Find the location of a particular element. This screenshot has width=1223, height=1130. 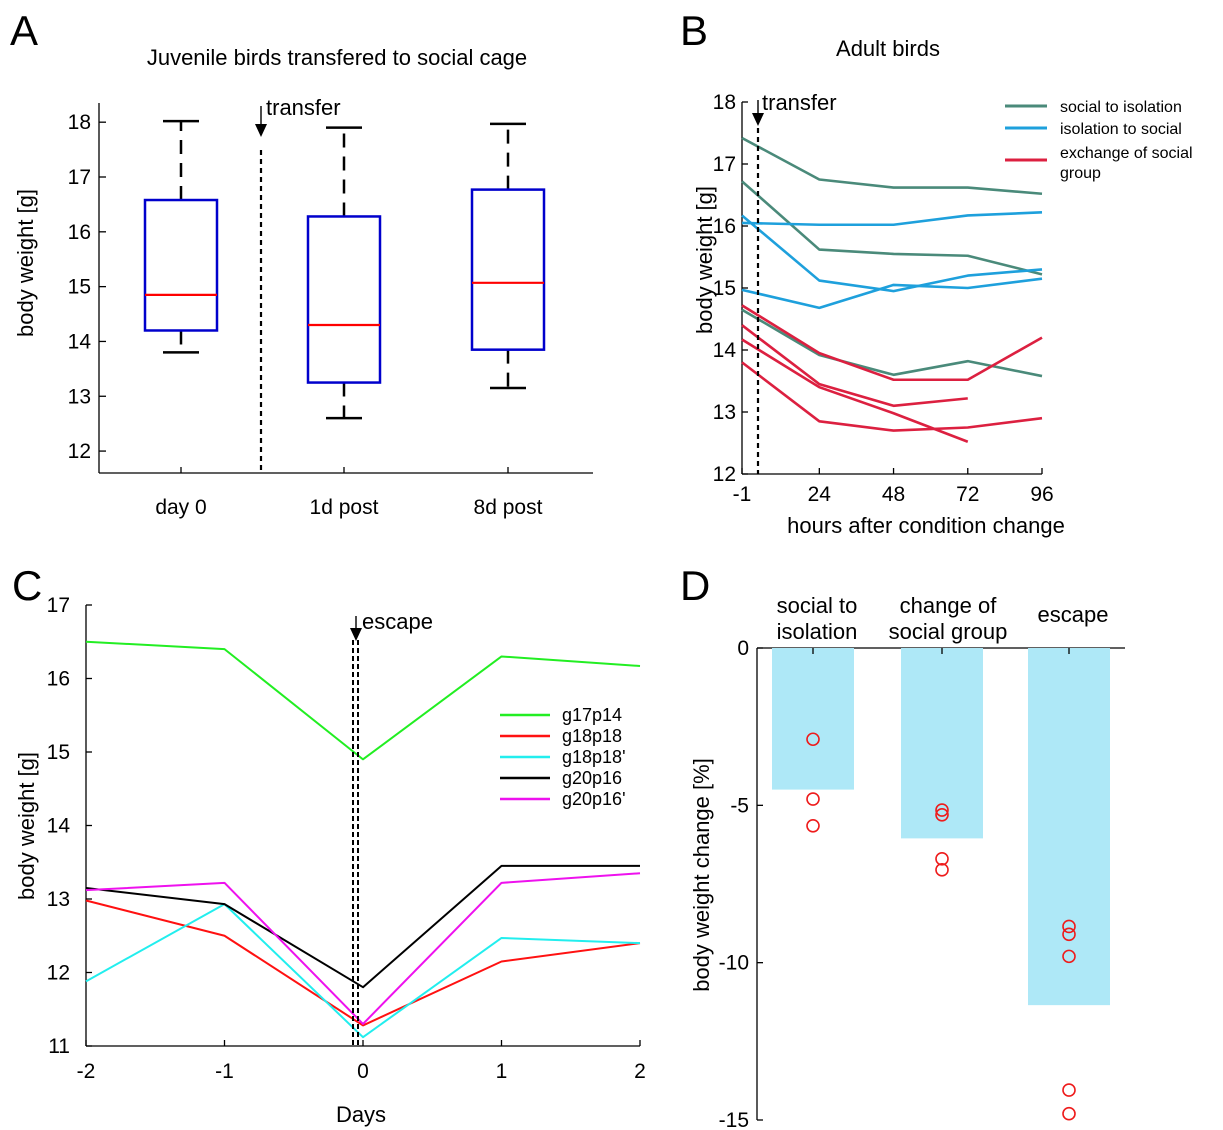

panel-b-x-axis-label: hours after condition change is located at coordinates (926, 525).